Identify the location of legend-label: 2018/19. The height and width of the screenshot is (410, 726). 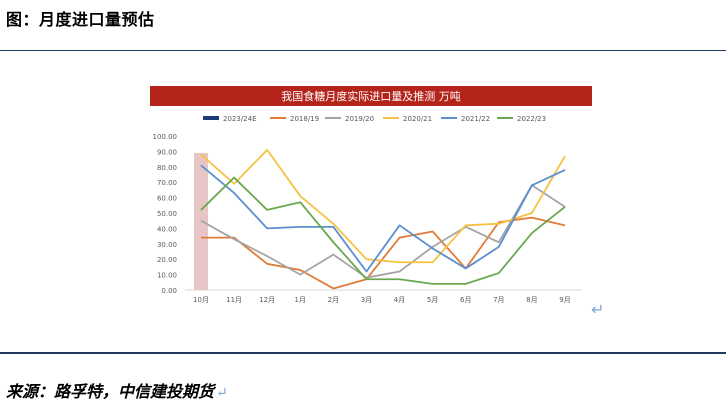
(304, 119).